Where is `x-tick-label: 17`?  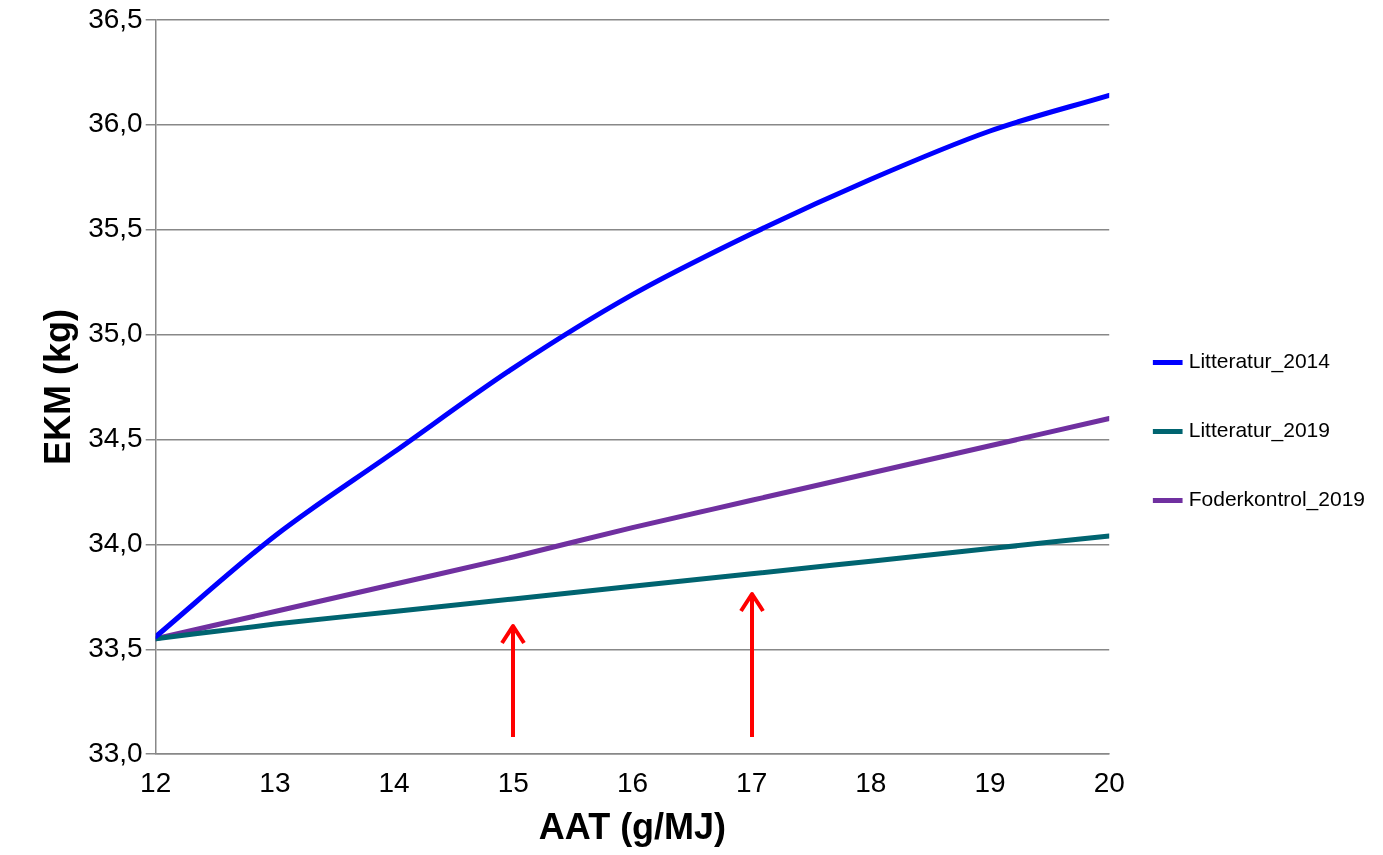
x-tick-label: 17 is located at coordinates (752, 782).